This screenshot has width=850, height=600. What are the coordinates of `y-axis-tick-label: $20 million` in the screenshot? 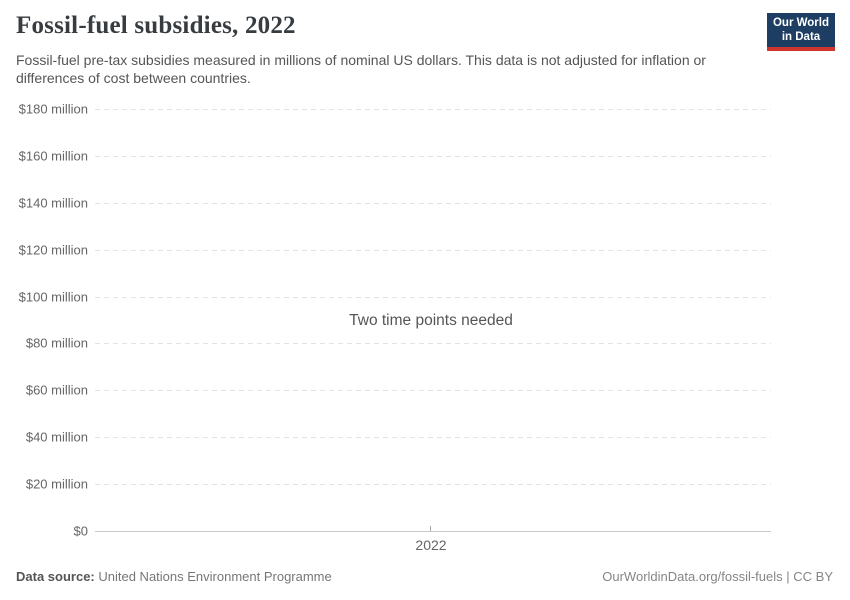 It's located at (56, 484).